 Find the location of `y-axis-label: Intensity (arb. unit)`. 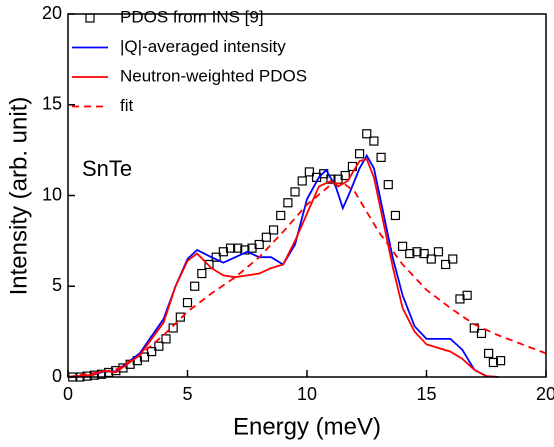

y-axis-label: Intensity (arb. unit) is located at coordinates (18, 196).